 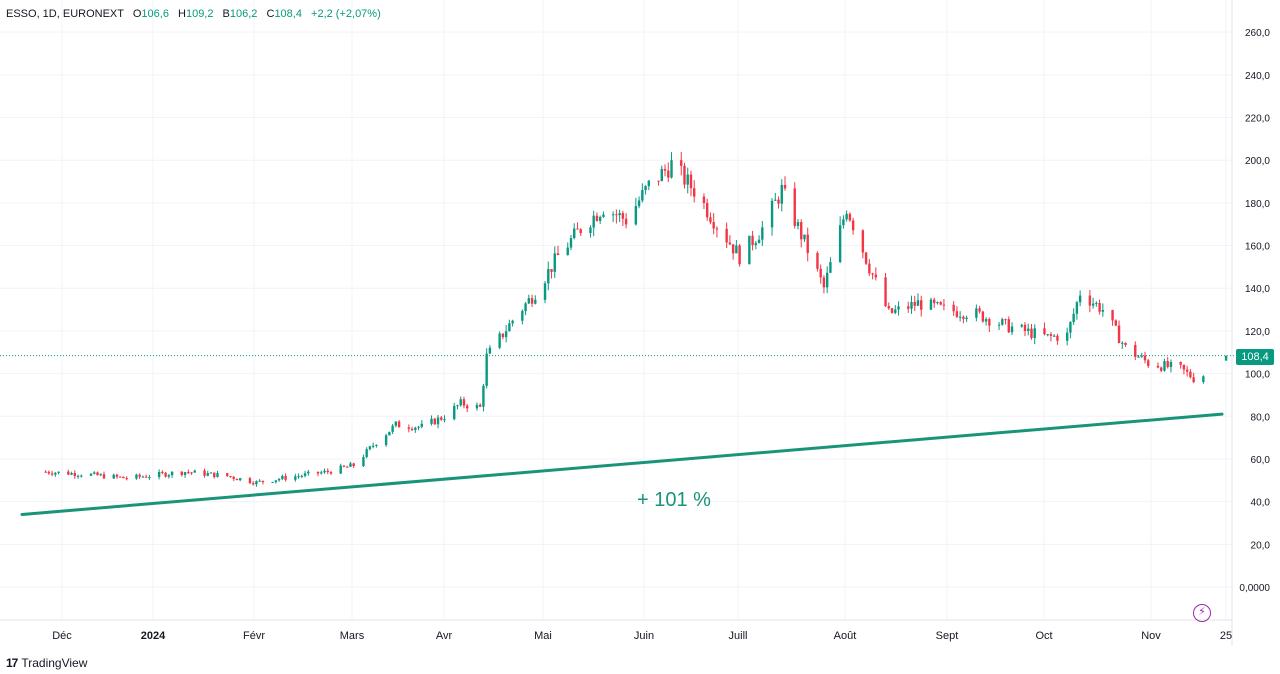 I want to click on x-tick-label: 25, so click(x=1226, y=636).